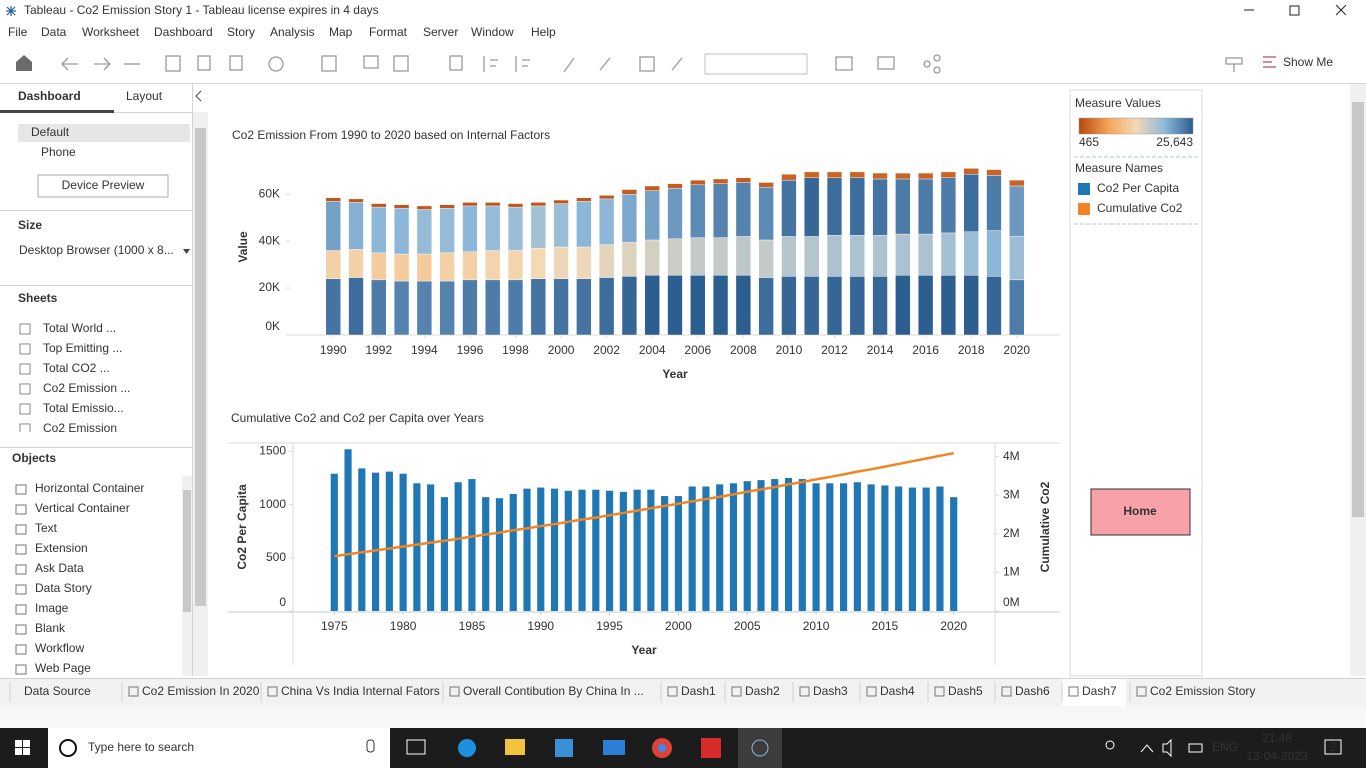 This screenshot has height=768, width=1366. Describe the element at coordinates (89, 488) in the screenshot. I see `object-item: Horizontal Container` at that location.